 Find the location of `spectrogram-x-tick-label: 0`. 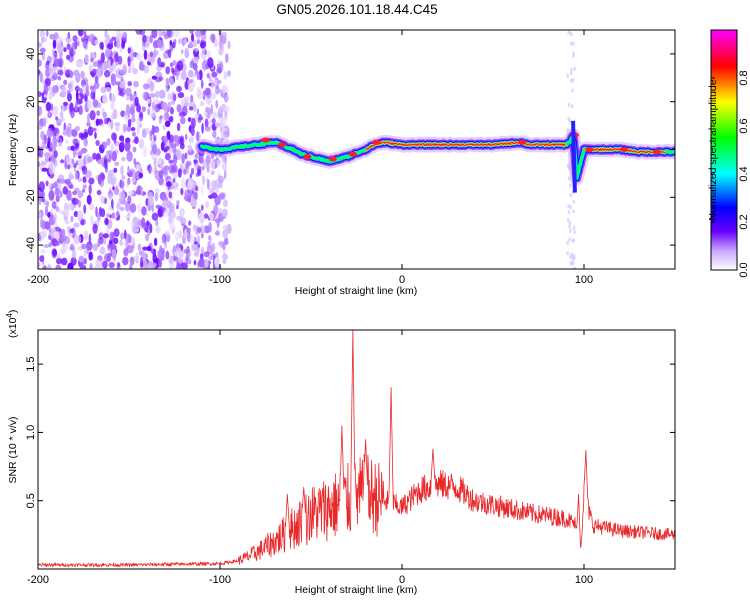

spectrogram-x-tick-label: 0 is located at coordinates (402, 280).